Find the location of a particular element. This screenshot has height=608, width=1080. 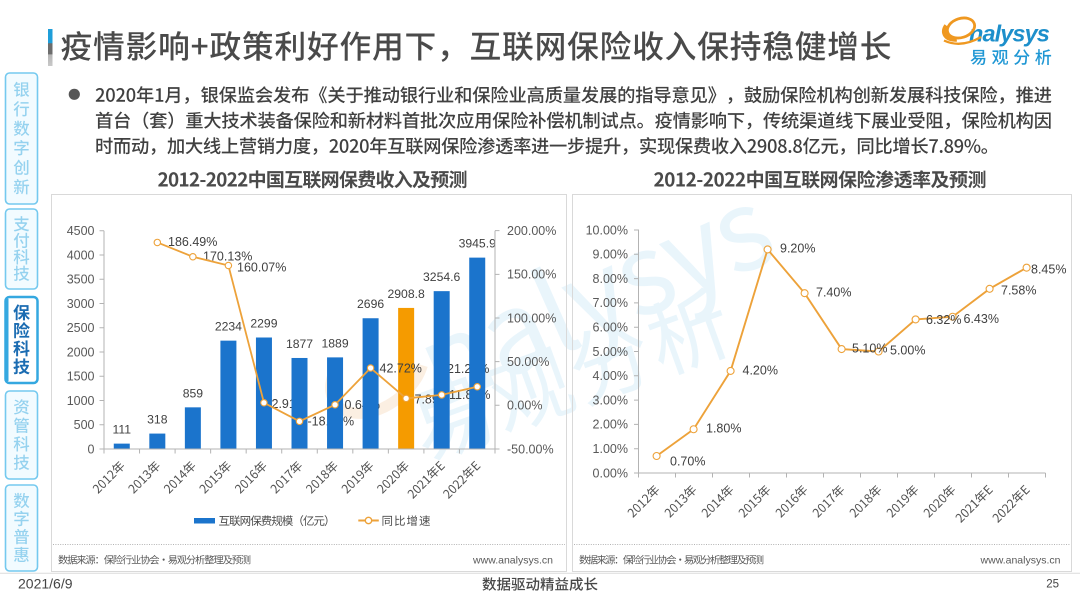

svg-text: 200.00% is located at coordinates (531, 231).